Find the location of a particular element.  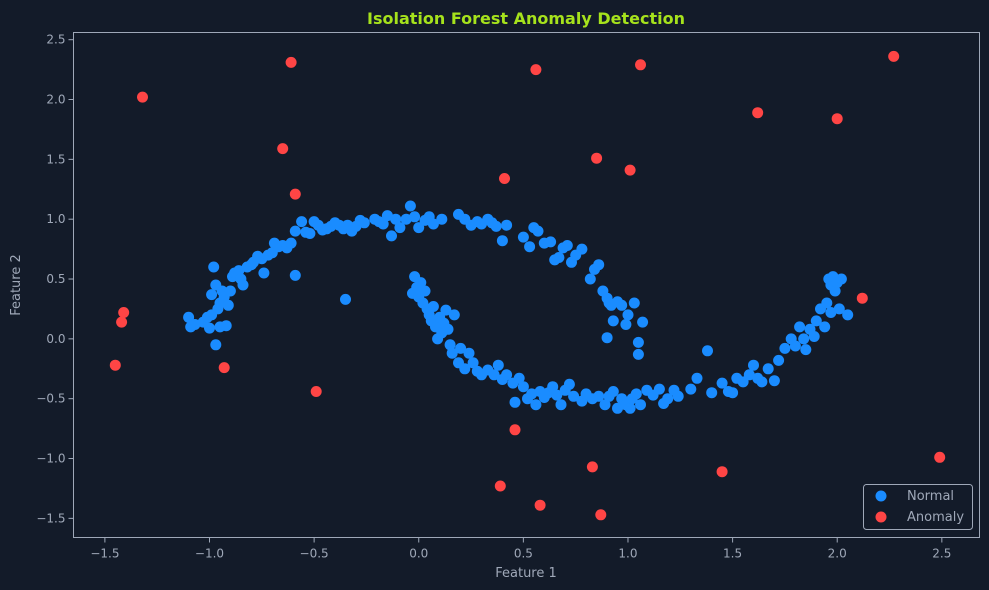

x-axis-label: Feature 1 is located at coordinates (526, 573).